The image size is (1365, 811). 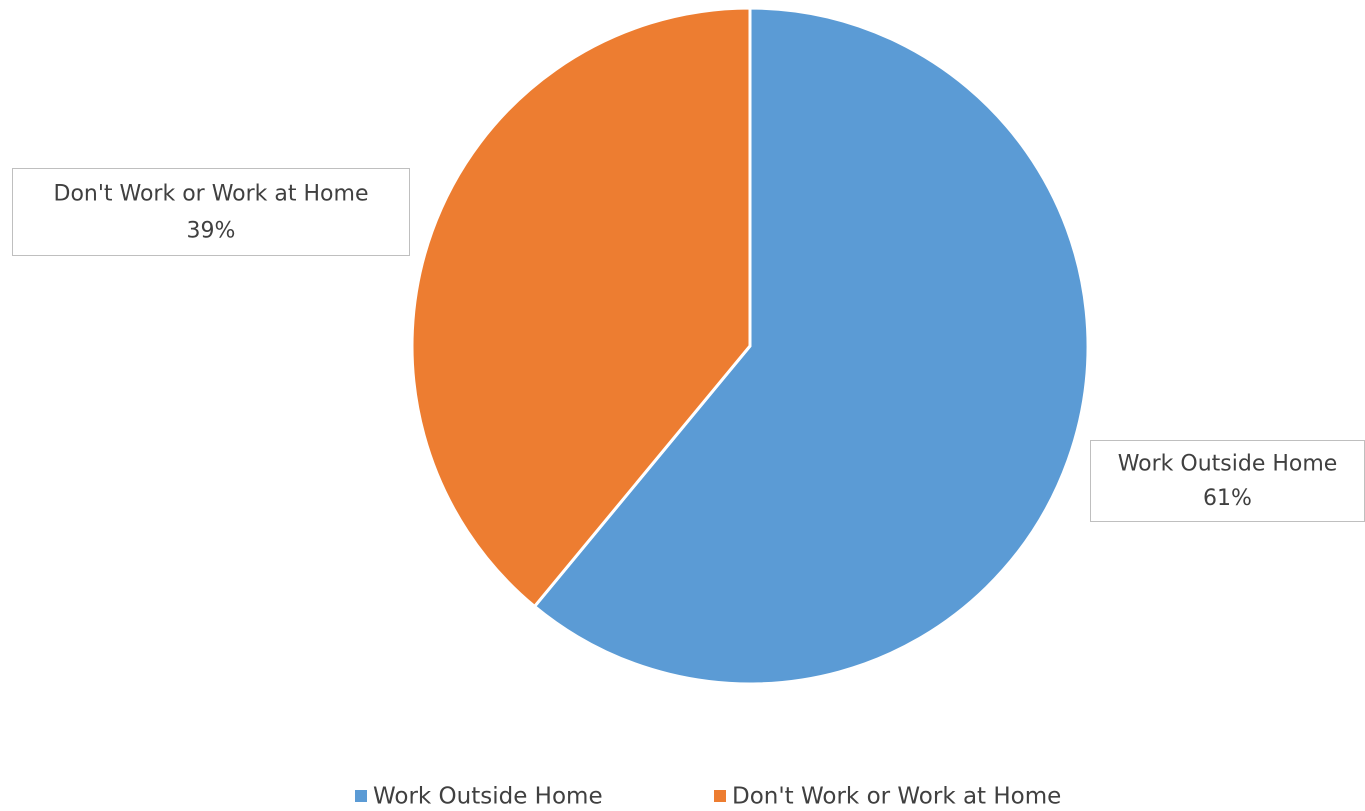 I want to click on data-label-category: Don't Work or Work at Home, so click(x=211, y=193).